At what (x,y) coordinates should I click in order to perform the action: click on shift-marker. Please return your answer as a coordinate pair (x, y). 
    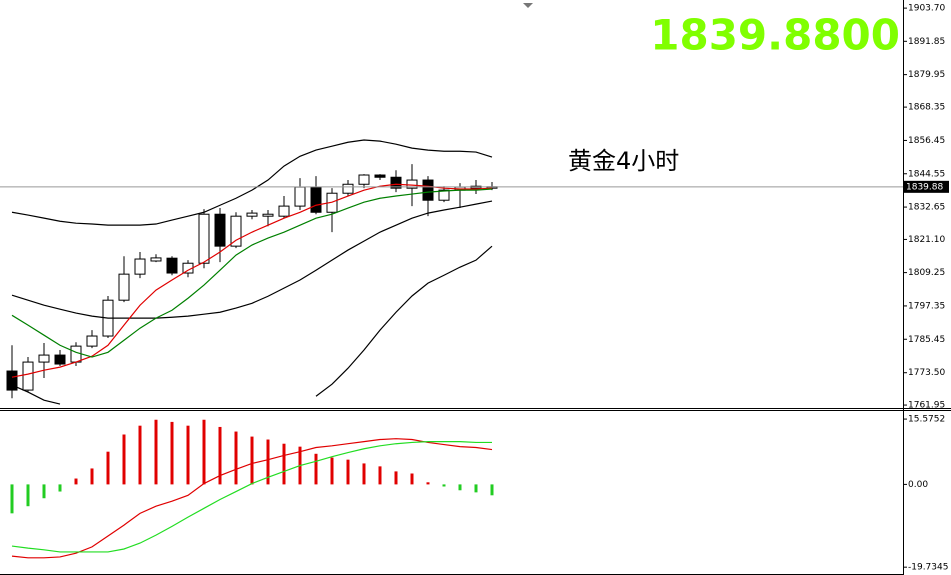
    Looking at the image, I should click on (528, 5).